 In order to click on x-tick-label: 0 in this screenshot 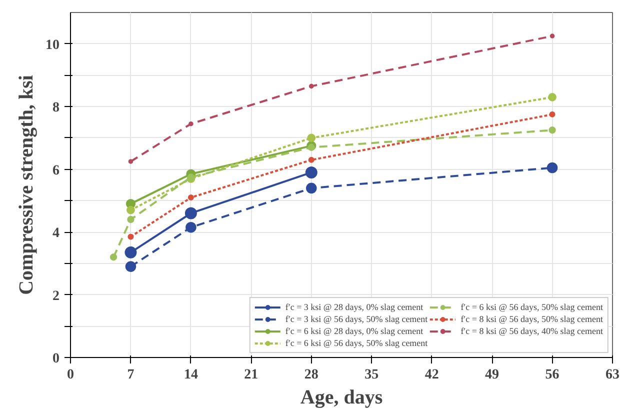, I will do `click(70, 375)`.